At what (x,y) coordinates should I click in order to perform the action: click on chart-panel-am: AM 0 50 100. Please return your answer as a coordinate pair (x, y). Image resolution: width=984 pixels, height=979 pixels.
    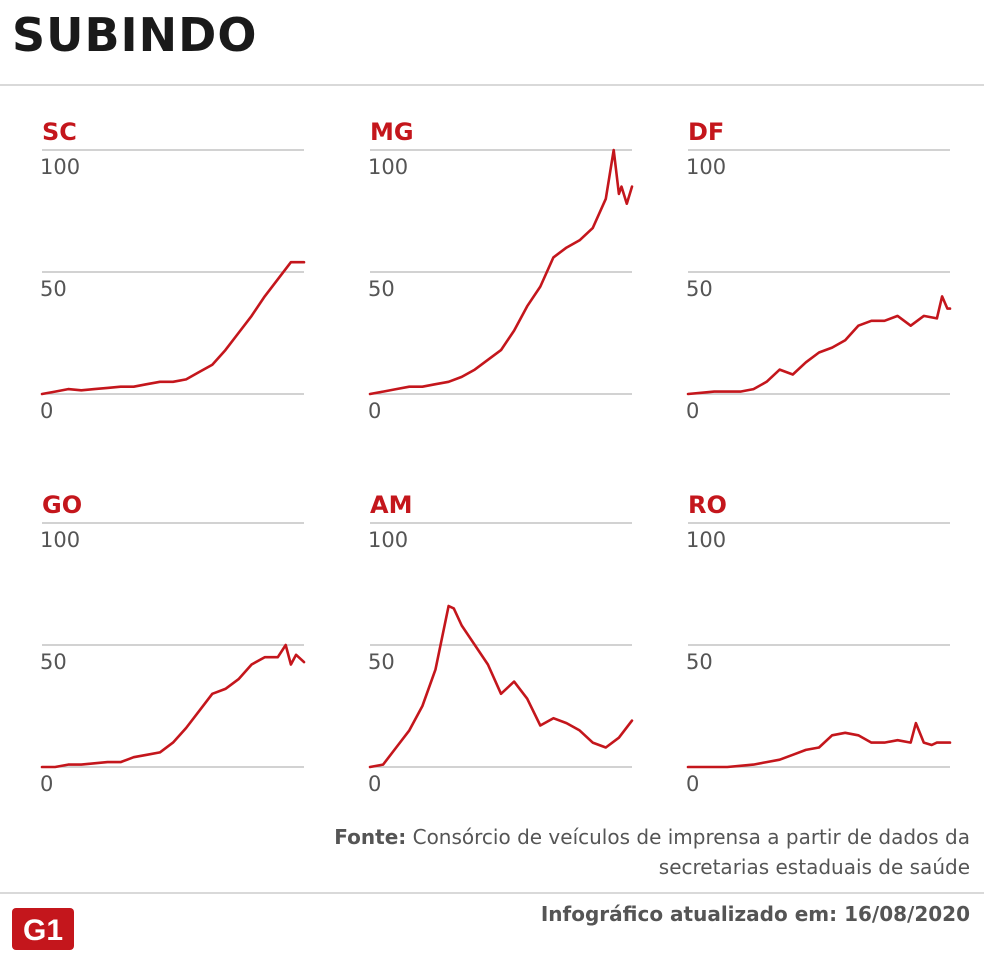
    Looking at the image, I should click on (501, 643).